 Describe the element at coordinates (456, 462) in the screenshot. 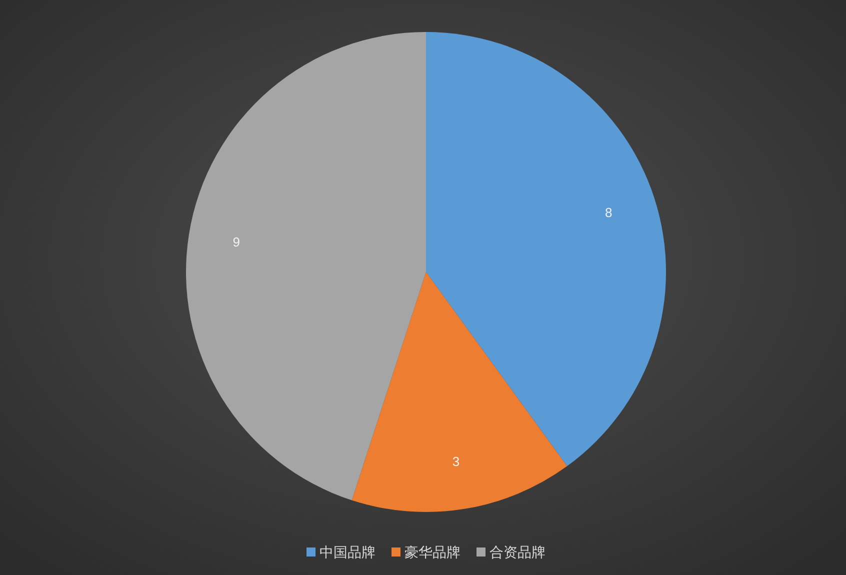

I see `data-label: 3` at that location.